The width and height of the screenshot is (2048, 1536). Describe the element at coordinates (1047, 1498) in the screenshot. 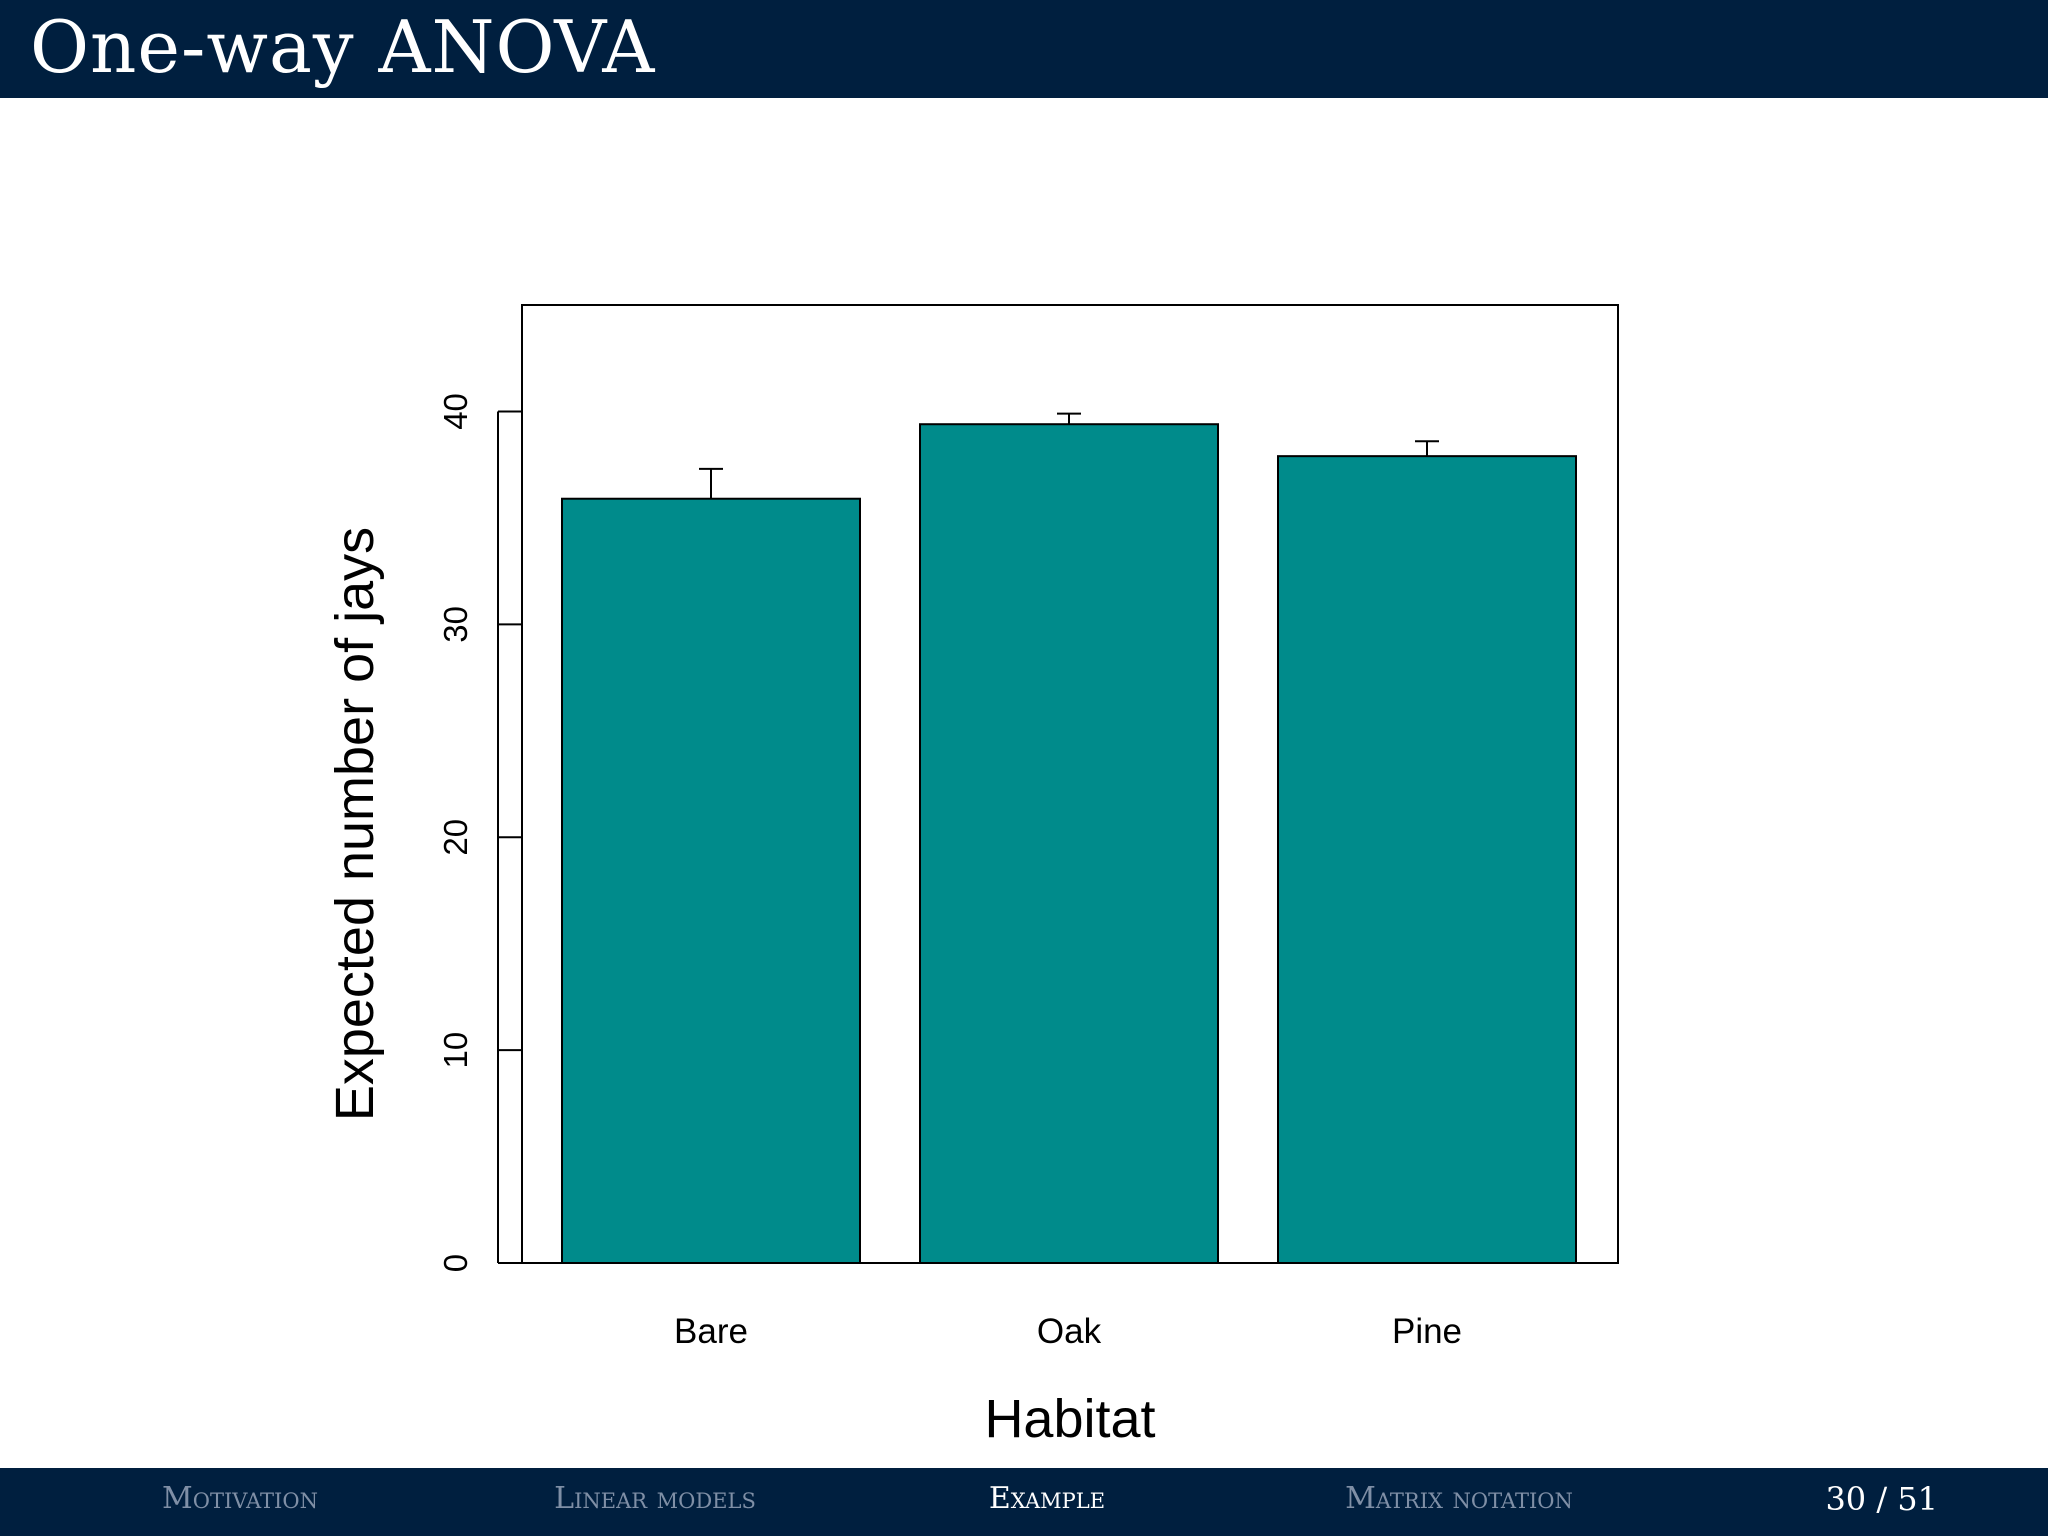

I see `footer-nav-example: Example` at that location.